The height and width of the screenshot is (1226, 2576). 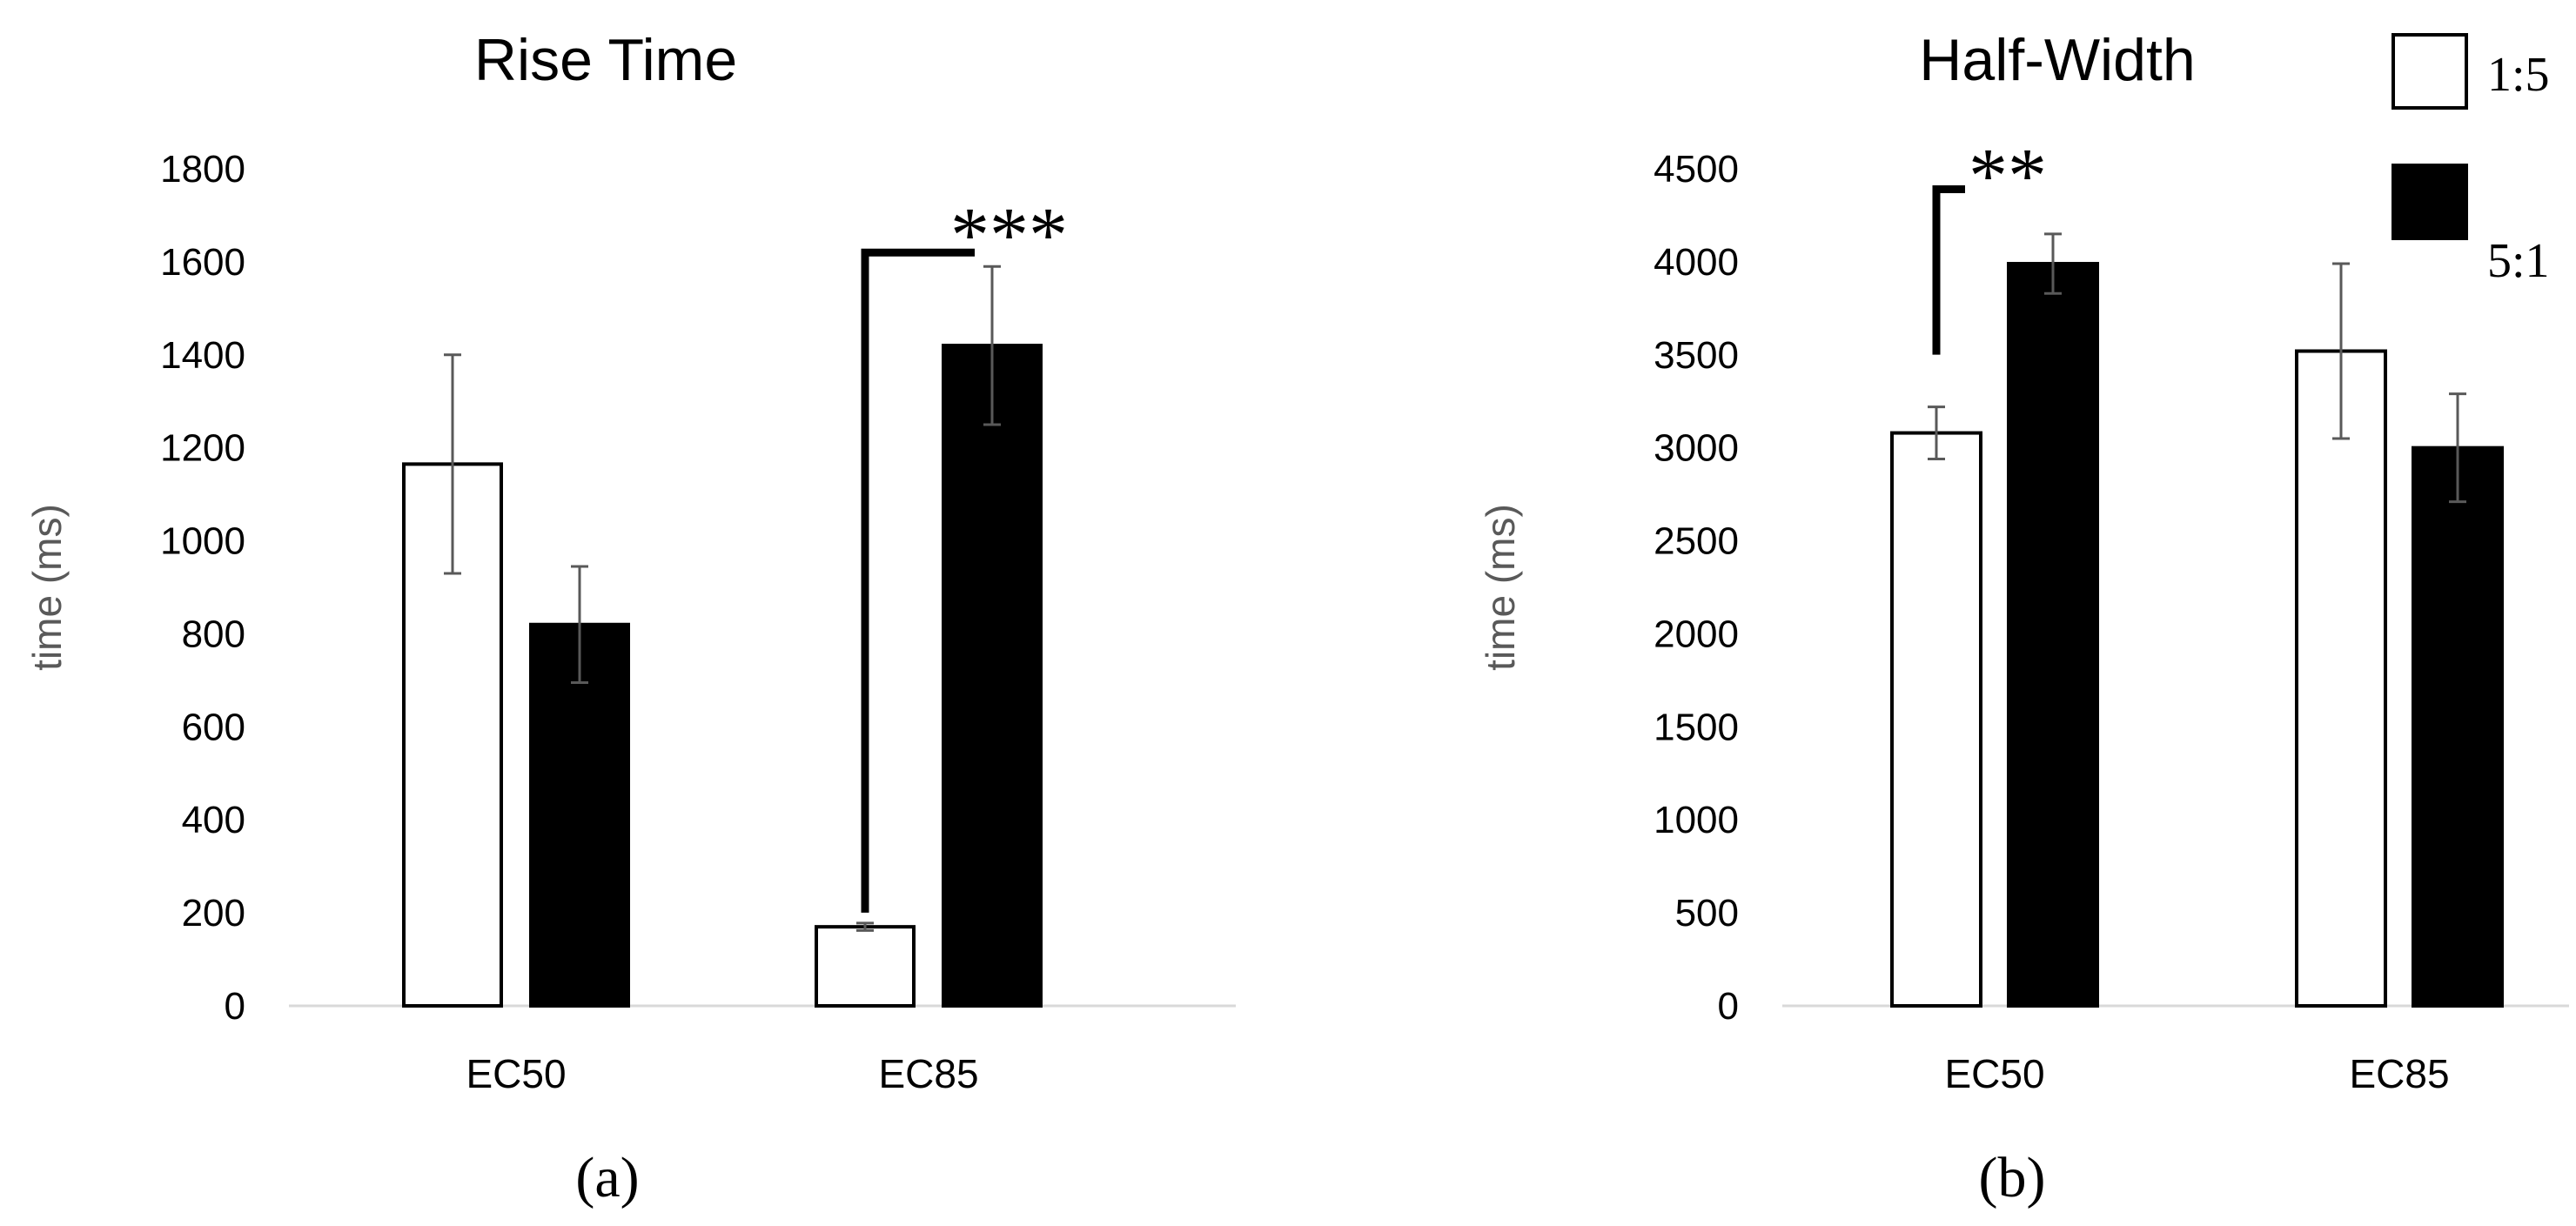 I want to click on y-tick-label: 2000, so click(x=1696, y=634).